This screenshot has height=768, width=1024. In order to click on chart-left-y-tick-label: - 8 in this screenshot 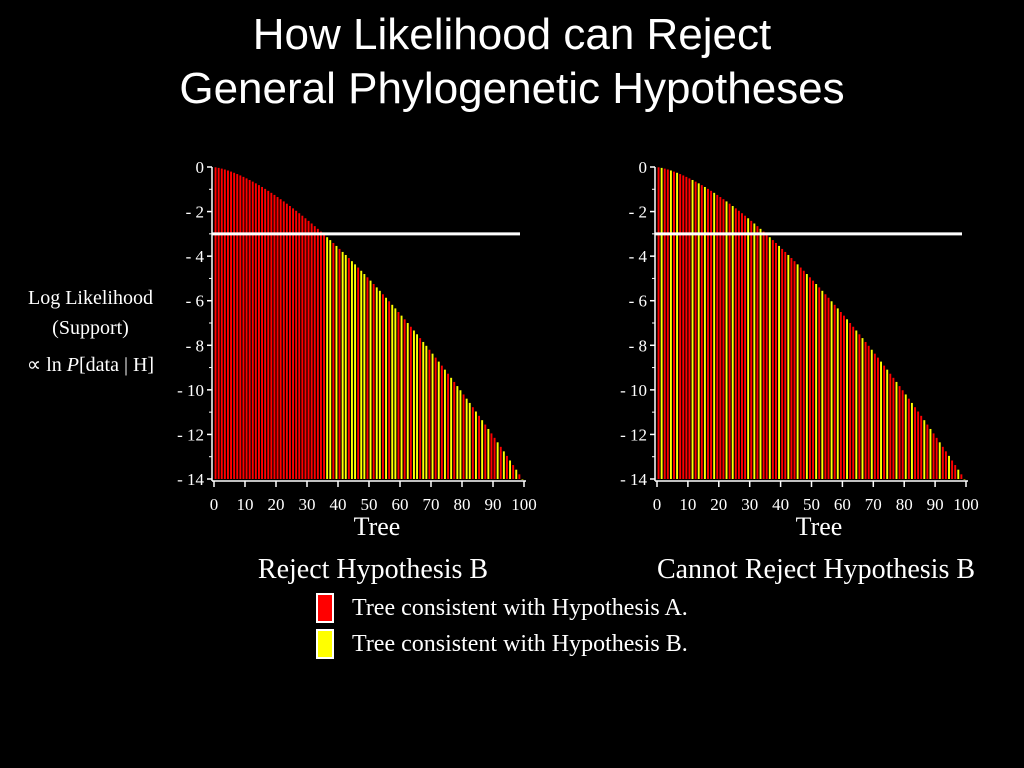, I will do `click(195, 345)`.